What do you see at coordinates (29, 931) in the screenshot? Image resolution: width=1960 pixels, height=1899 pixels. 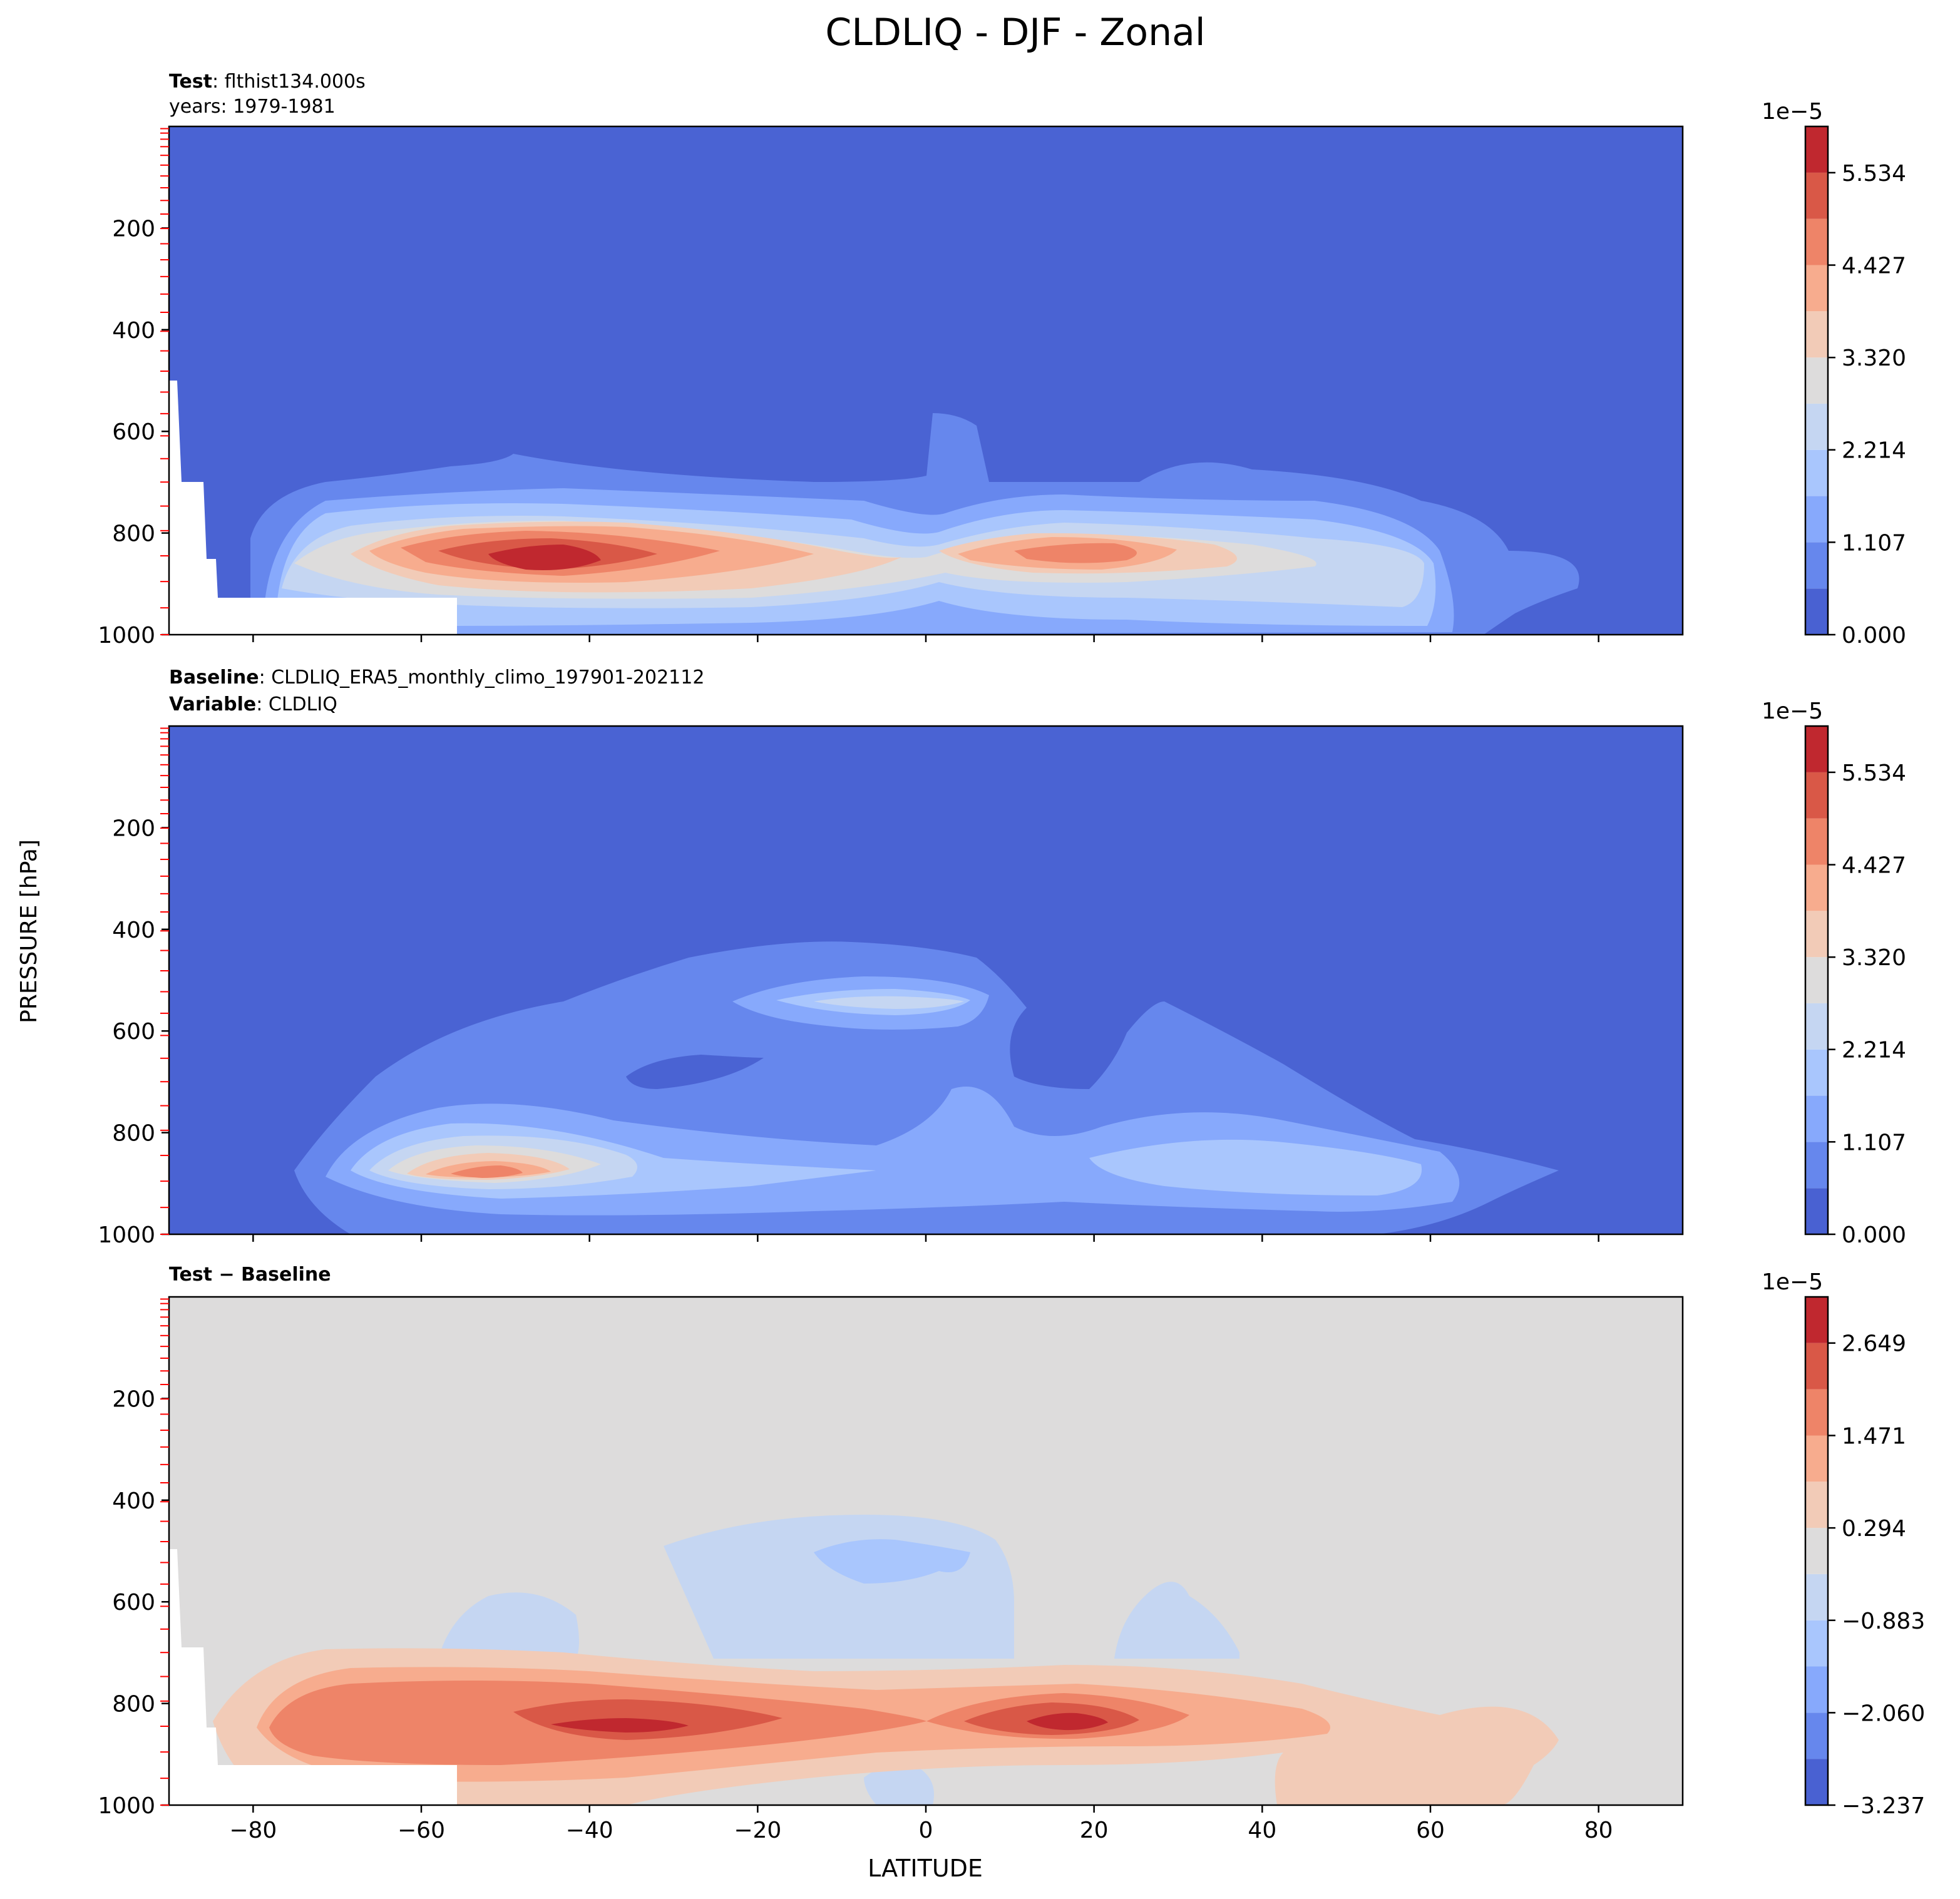 I see `y-axis-label: PRESSURE [hPa]` at bounding box center [29, 931].